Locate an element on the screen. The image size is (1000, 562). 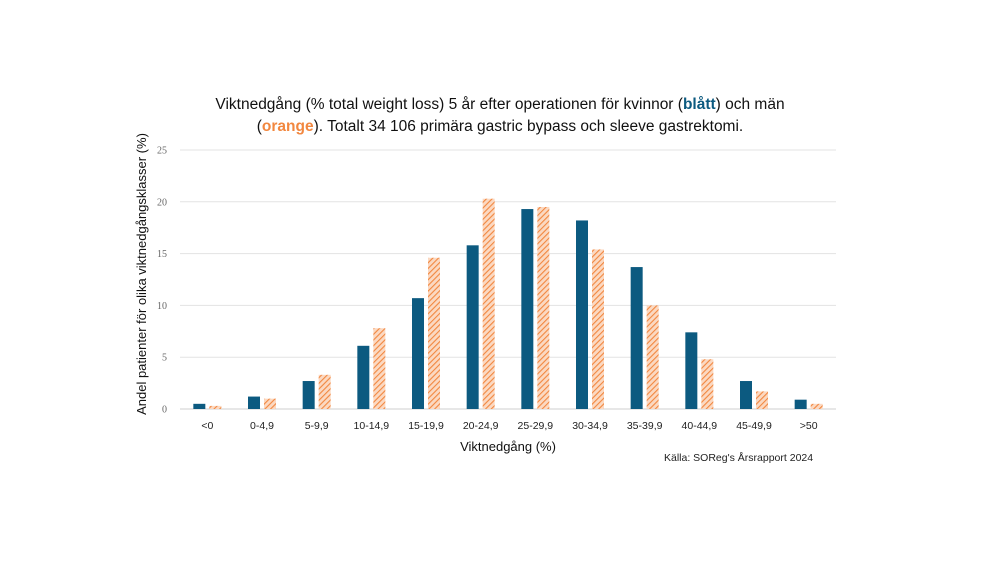
title-orange-word: orange is located at coordinates (287, 126).